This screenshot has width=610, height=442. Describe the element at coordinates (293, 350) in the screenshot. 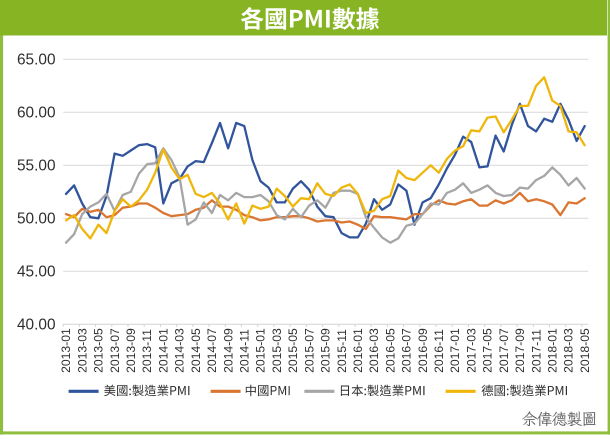

I see `svg-text: 2015-05` at that location.